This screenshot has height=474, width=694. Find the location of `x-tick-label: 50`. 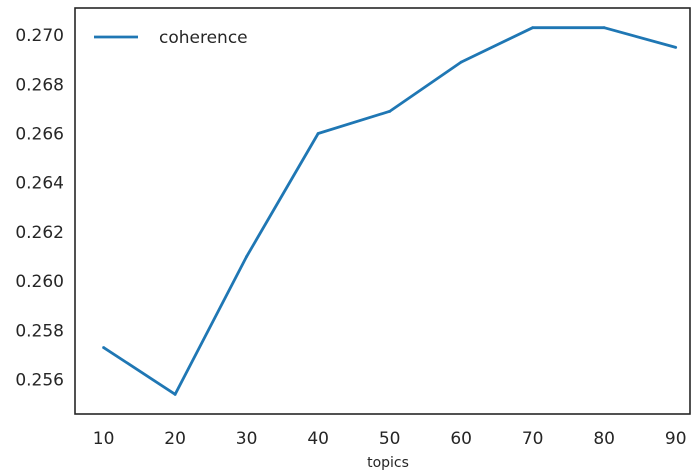

x-tick-label: 50 is located at coordinates (390, 439).